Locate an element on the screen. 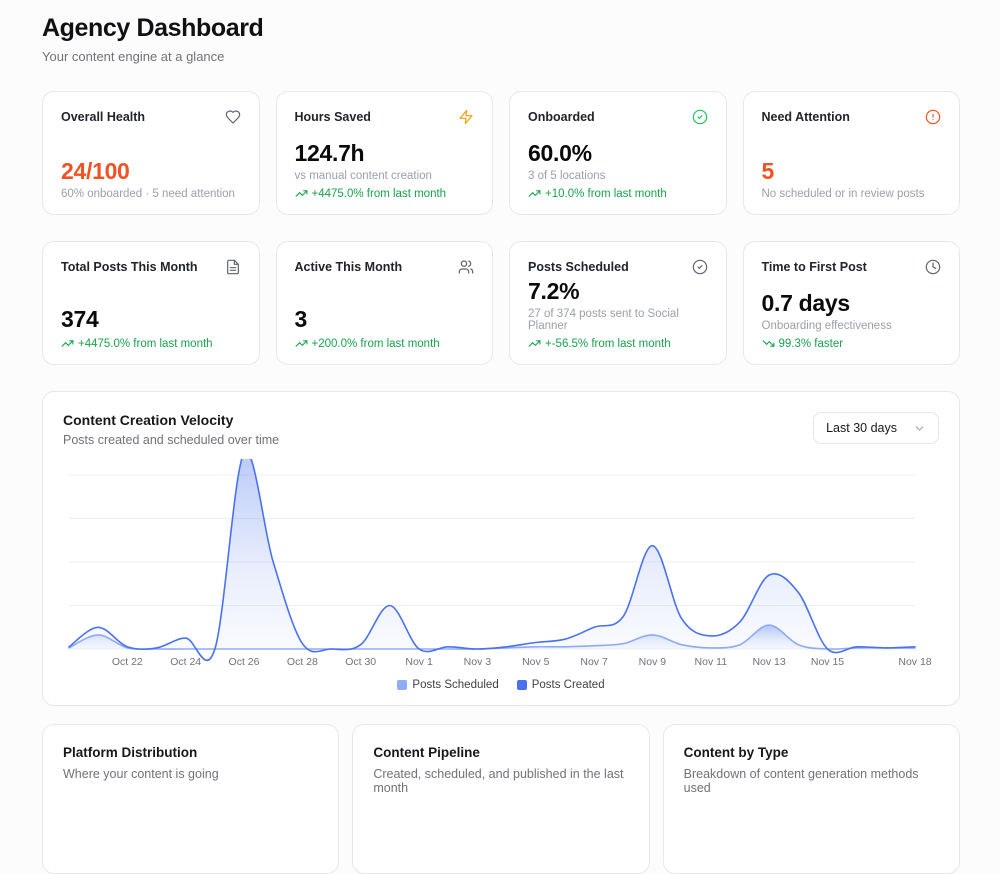  stat-trend: 99.3% faster is located at coordinates (852, 343).